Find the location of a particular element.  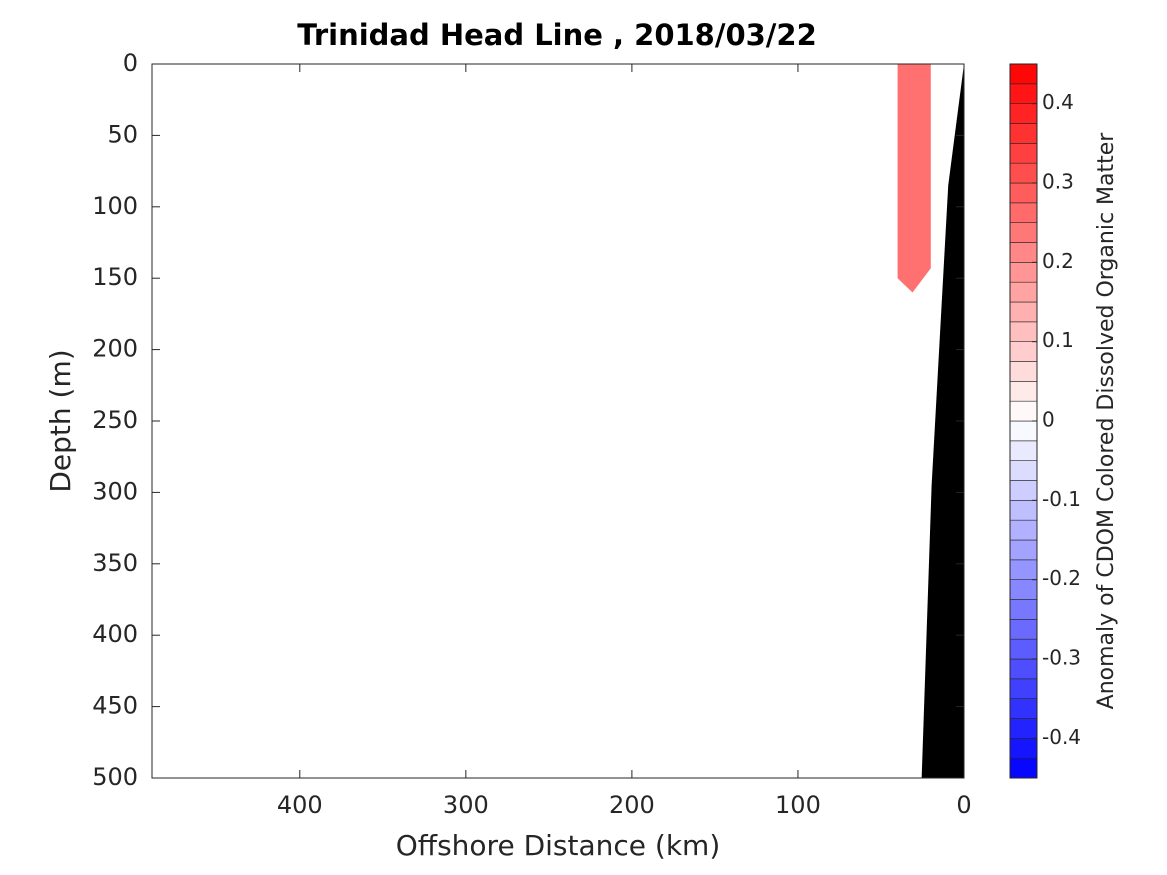

x-tick-label: 200 is located at coordinates (632, 805).